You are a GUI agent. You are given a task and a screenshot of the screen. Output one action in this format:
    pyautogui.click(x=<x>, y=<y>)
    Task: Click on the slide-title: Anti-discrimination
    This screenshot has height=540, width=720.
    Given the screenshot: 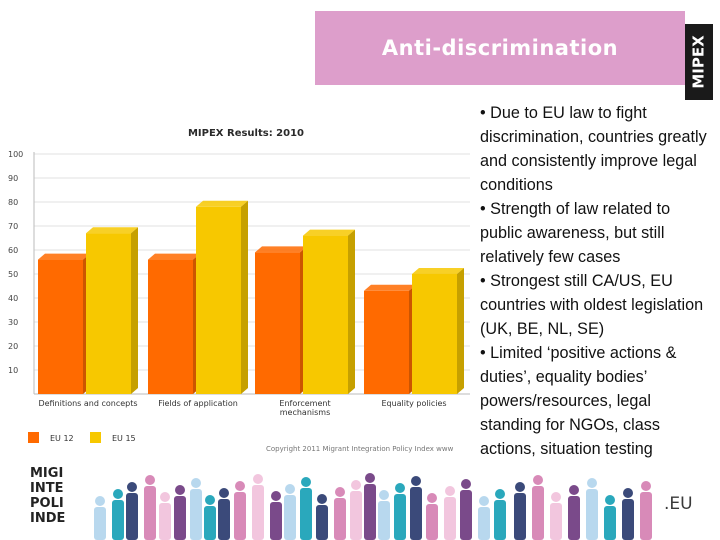 What is the action you would take?
    pyautogui.click(x=500, y=48)
    